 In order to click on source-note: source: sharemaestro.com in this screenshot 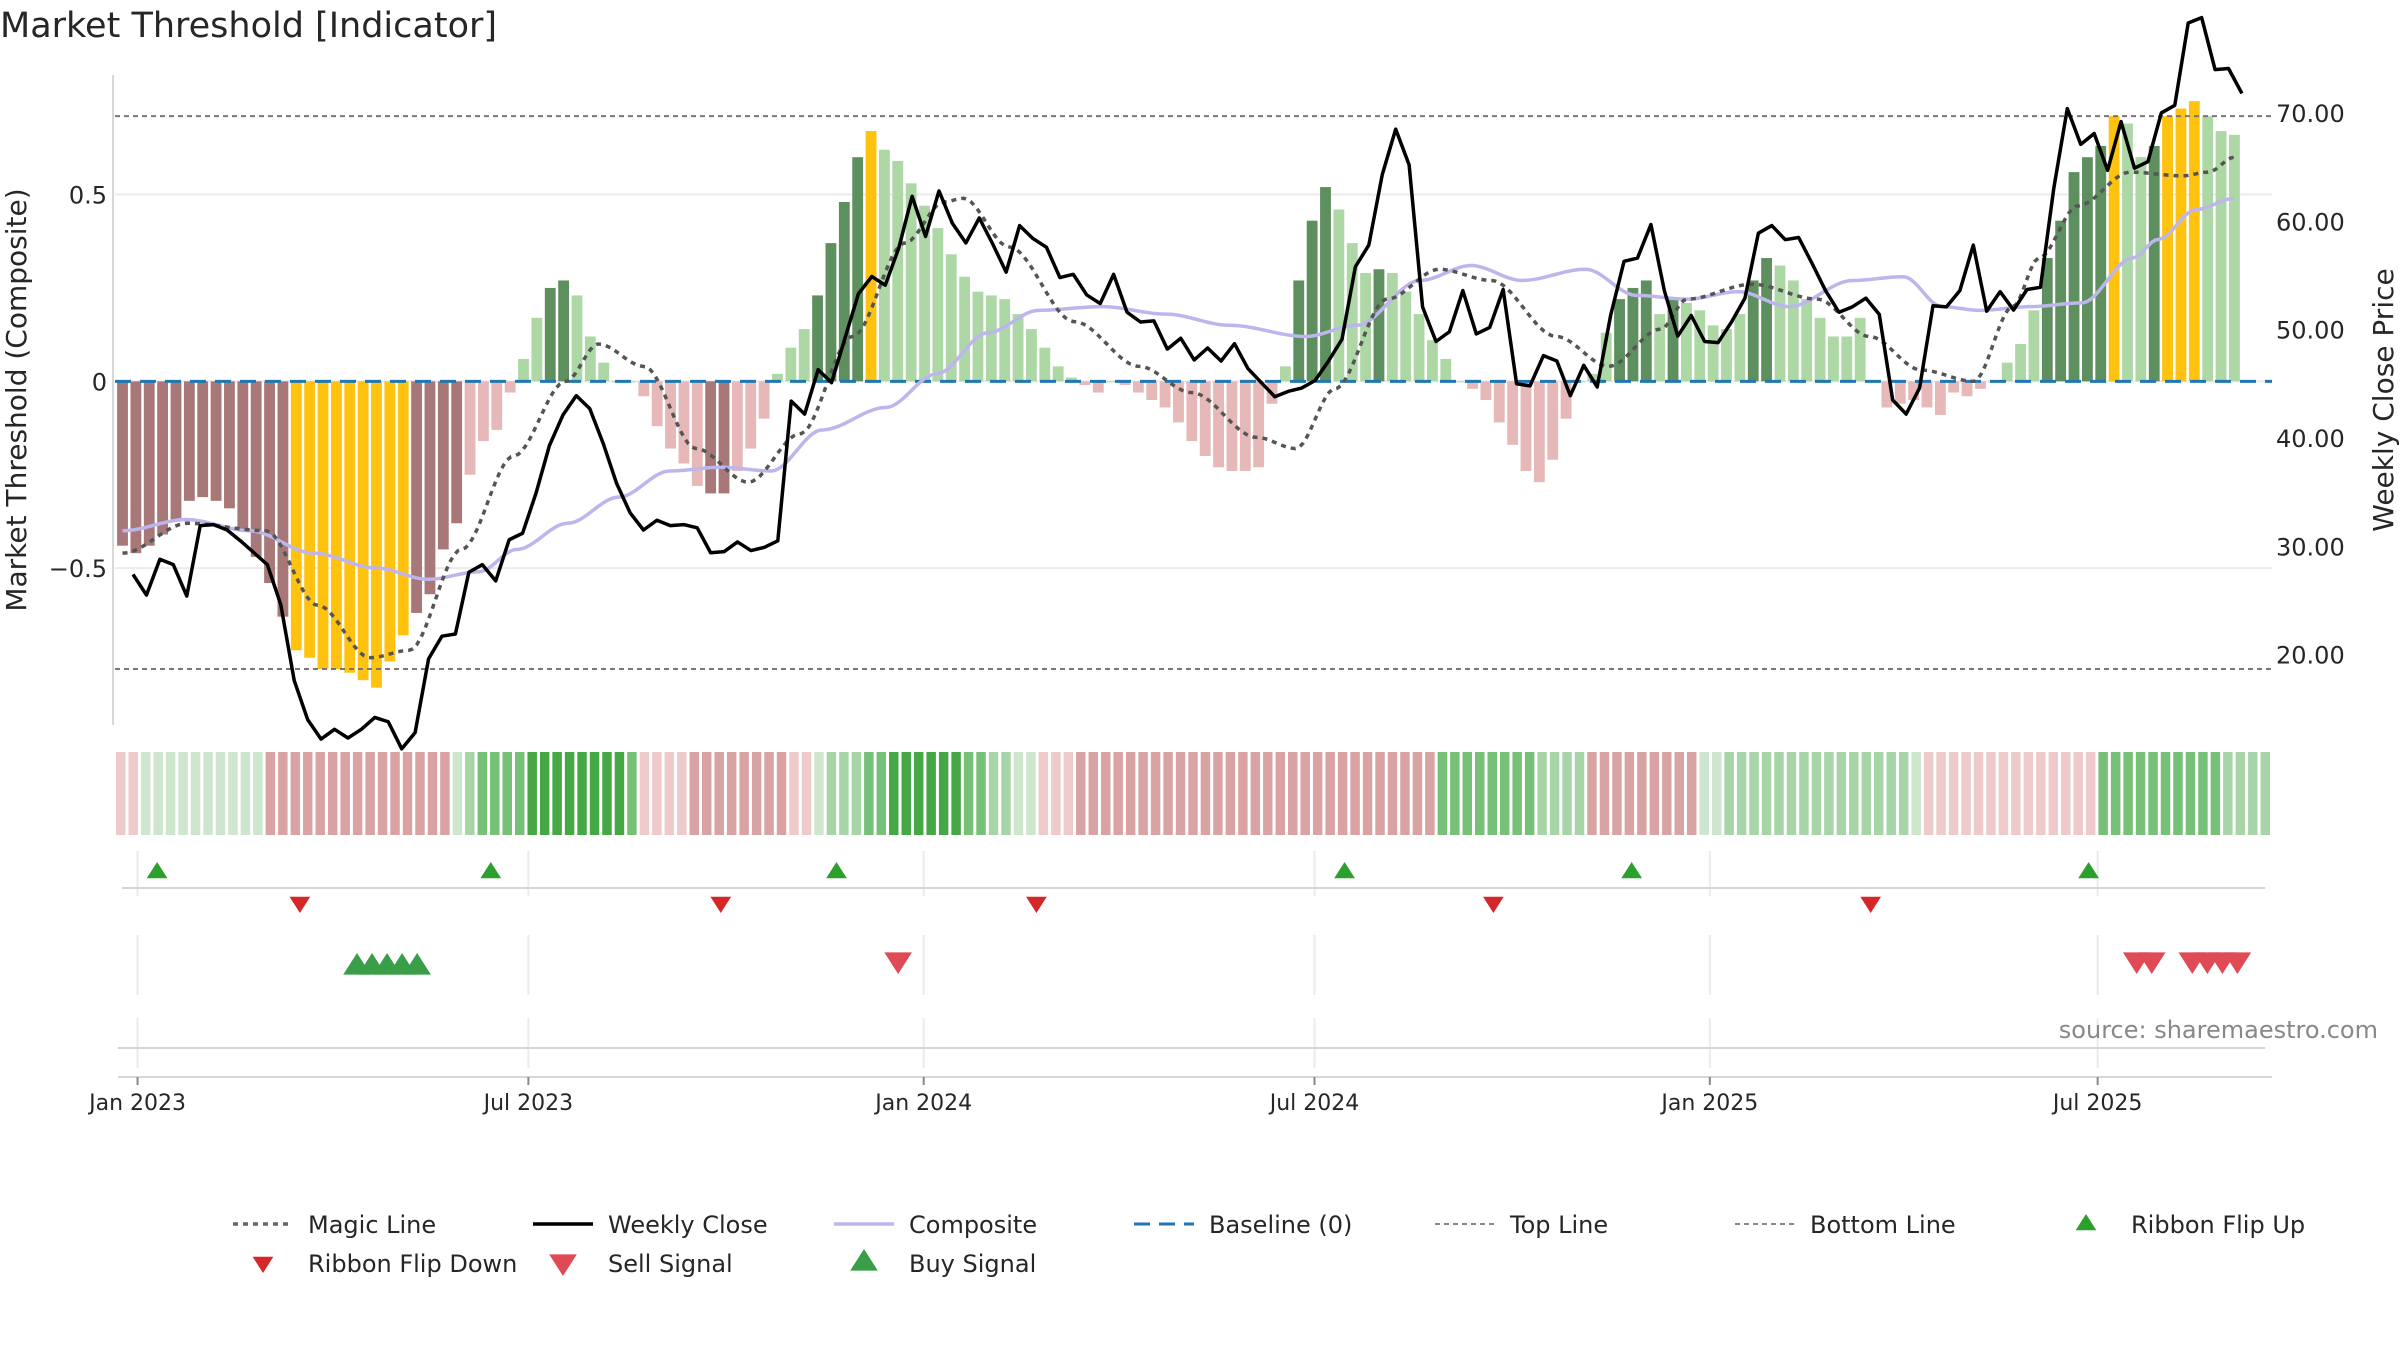, I will do `click(2218, 1030)`.